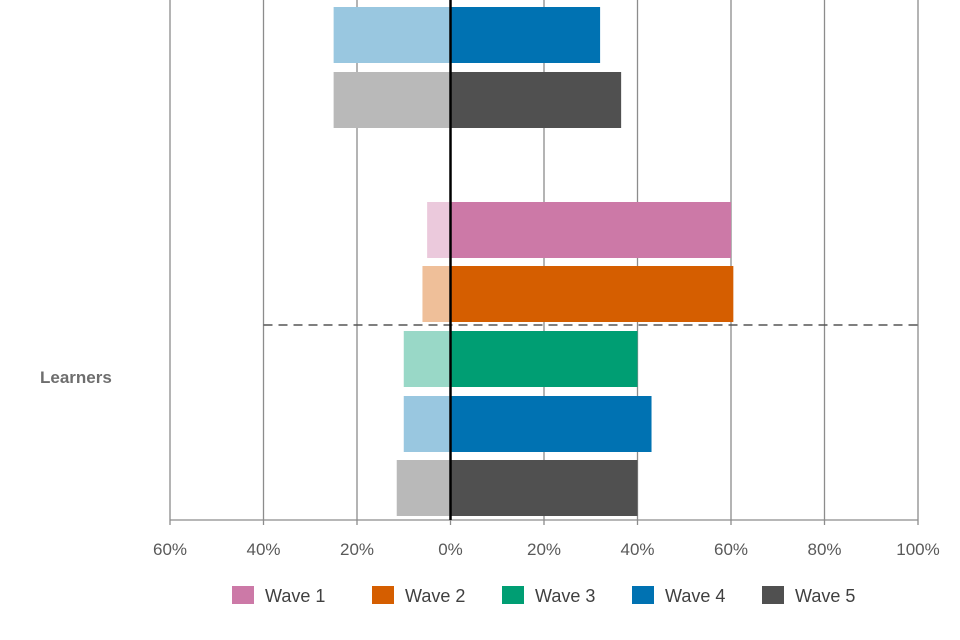  What do you see at coordinates (731, 549) in the screenshot?
I see `x-tick-label-6: 60%` at bounding box center [731, 549].